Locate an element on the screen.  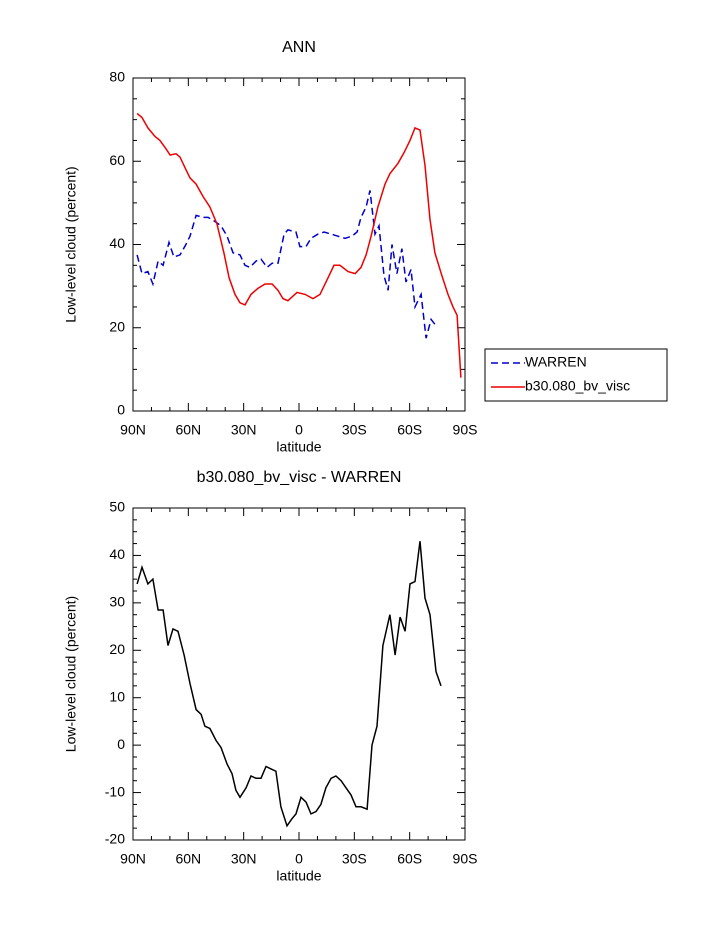
legend-label: WARREN is located at coordinates (556, 362).